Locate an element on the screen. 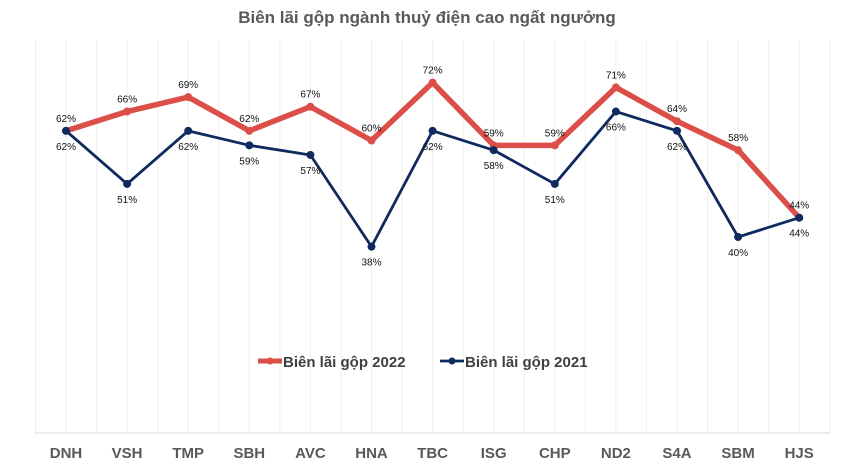 The image size is (855, 476). data-label: 60% is located at coordinates (371, 129).